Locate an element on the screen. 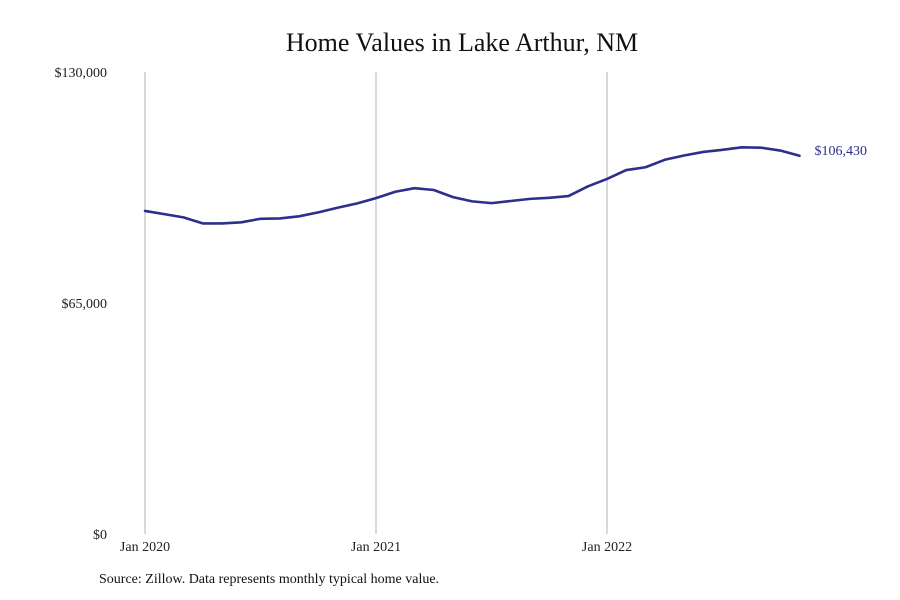 The width and height of the screenshot is (900, 600). x-tick-label: Jan 2022 is located at coordinates (607, 547).